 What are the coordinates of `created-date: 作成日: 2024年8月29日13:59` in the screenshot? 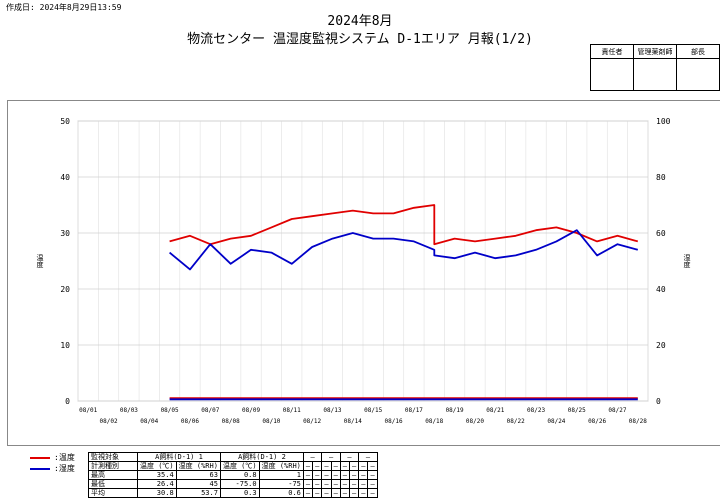 It's located at (64, 7).